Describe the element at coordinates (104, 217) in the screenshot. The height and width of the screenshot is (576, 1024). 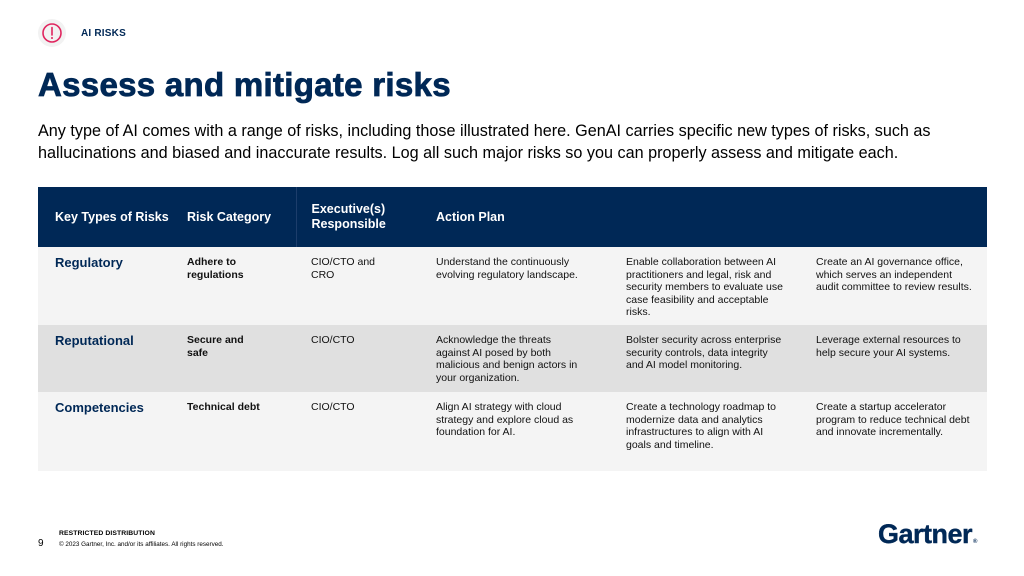
I see `header-key-types: Key Types of Risks` at that location.